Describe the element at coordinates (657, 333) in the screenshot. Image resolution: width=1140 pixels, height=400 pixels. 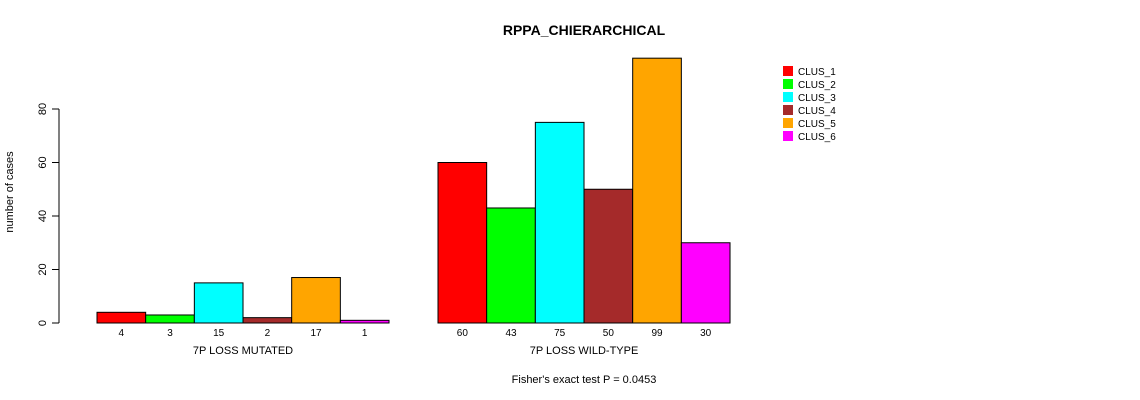
I see `bar-value-label: 99` at that location.